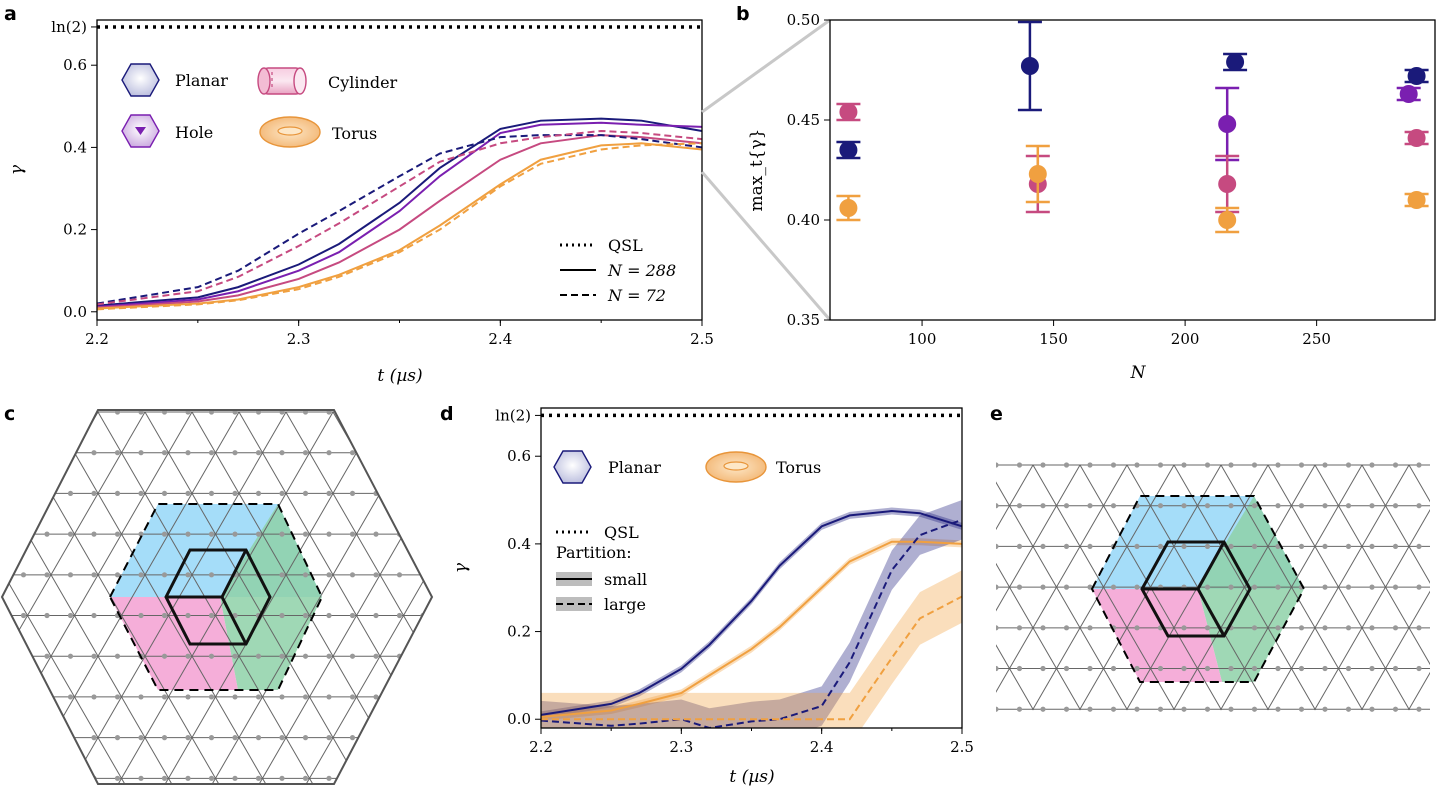  What do you see at coordinates (751, 777) in the screenshot?
I see `panel-d-xlabel: t (µs)` at bounding box center [751, 777].